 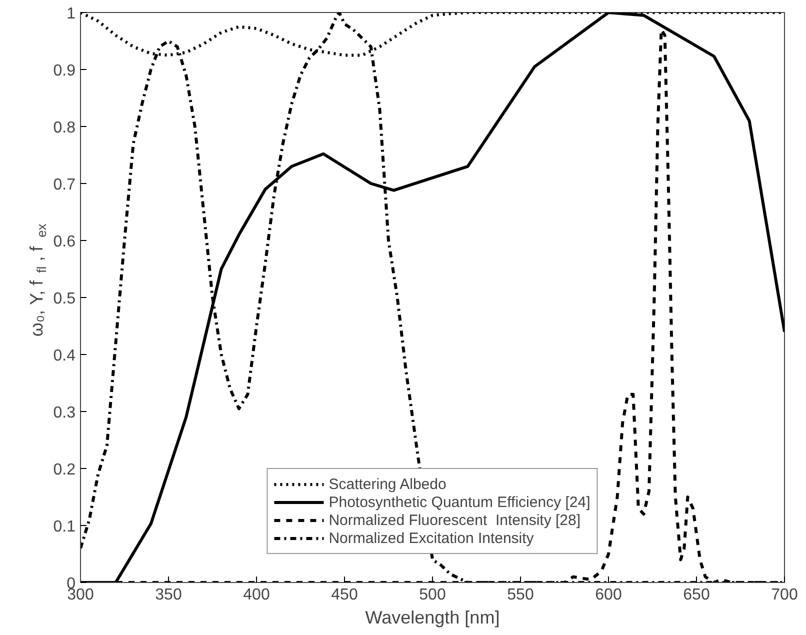 I want to click on legend-label: Normalized Fluorescent Intensity [28], so click(x=454, y=520).